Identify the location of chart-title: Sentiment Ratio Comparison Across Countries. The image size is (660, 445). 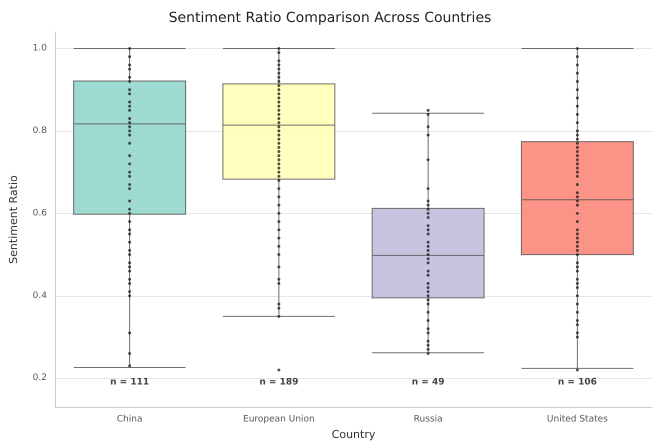
(330, 18).